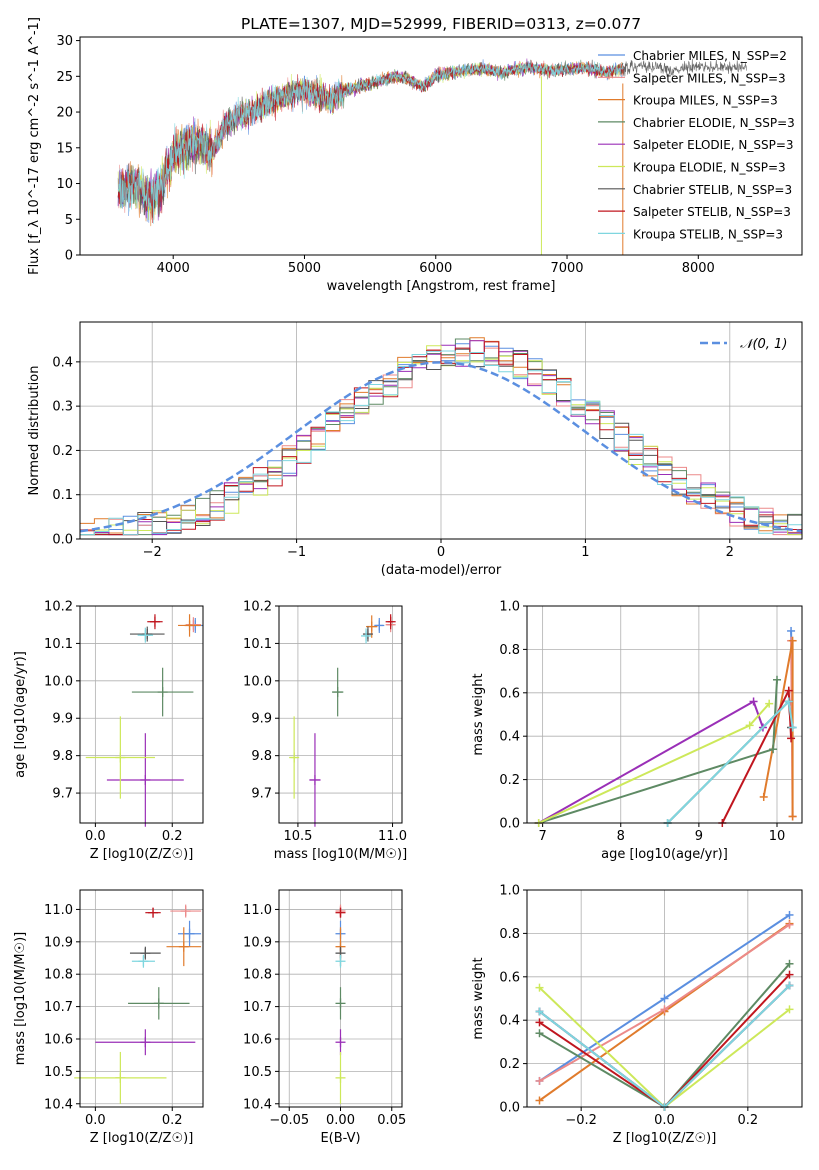  What do you see at coordinates (699, 836) in the screenshot?
I see `x-tick-label: 9` at bounding box center [699, 836].